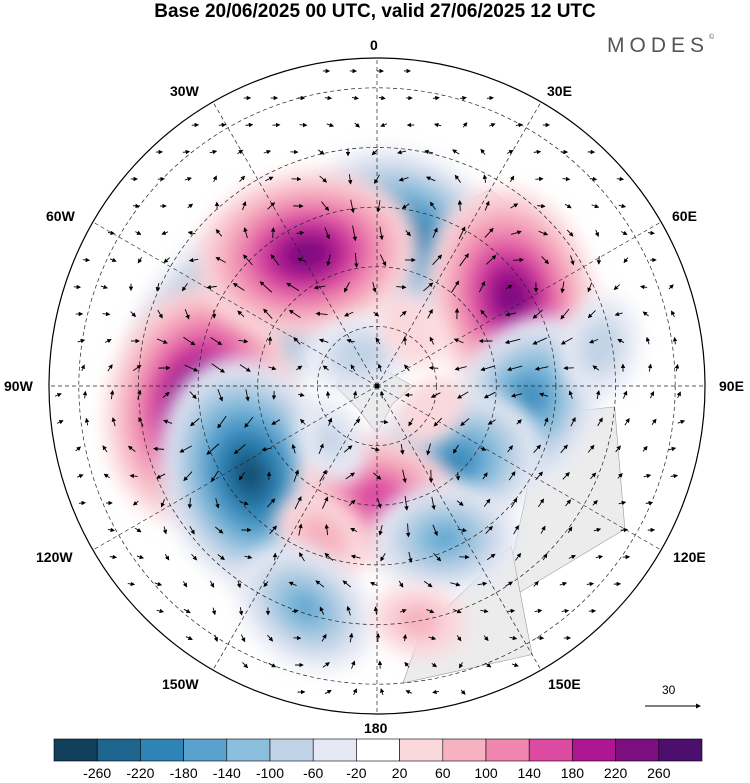 This screenshot has width=750, height=783. What do you see at coordinates (712, 37) in the screenshot?
I see `brand-mark: ©` at bounding box center [712, 37].